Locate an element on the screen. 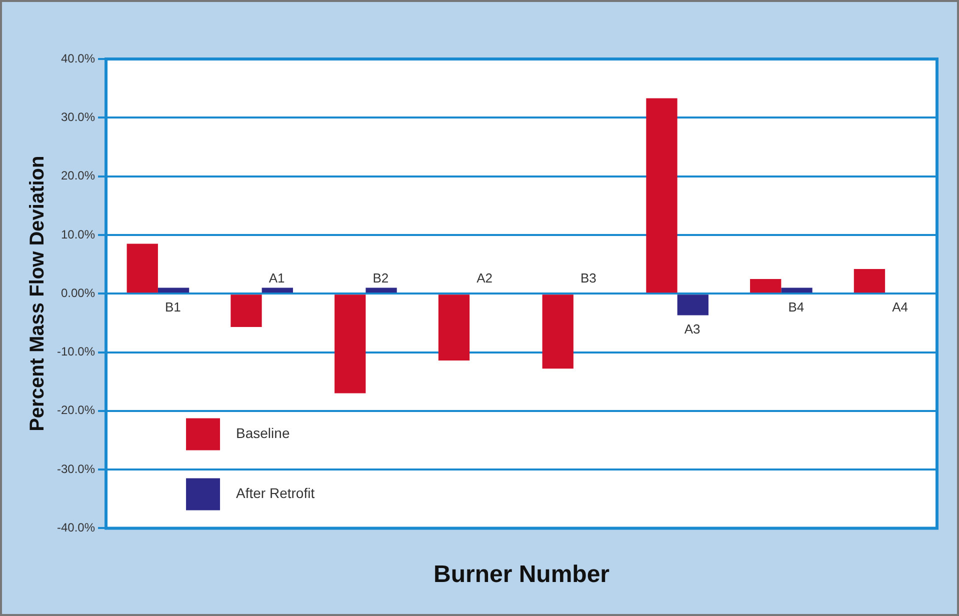 The width and height of the screenshot is (959, 616). y-tick-label: -40.0% is located at coordinates (76, 527).